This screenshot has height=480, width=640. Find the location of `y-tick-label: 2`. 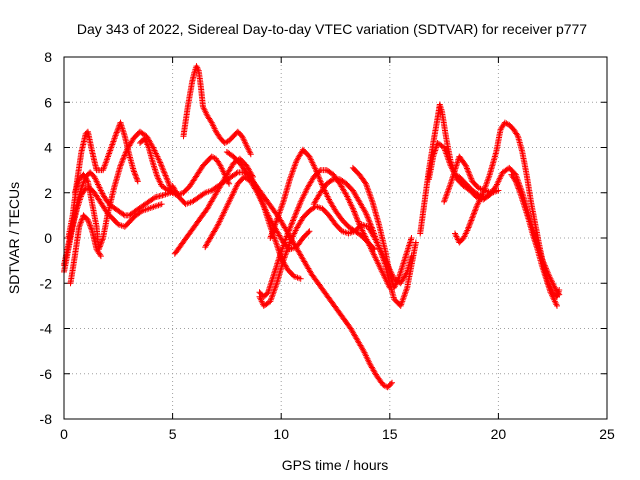

y-tick-label: 2 is located at coordinates (48, 193).